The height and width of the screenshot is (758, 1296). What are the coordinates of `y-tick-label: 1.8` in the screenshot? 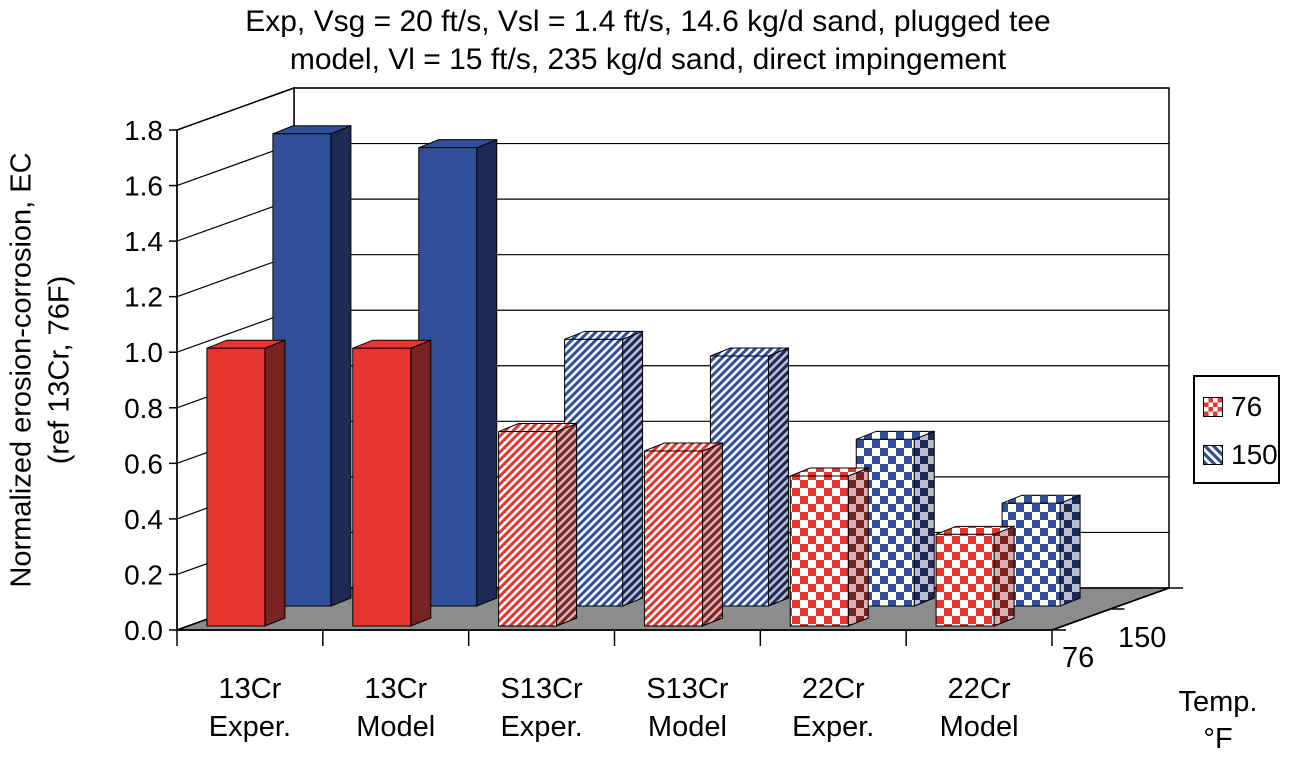 It's located at (143, 130).